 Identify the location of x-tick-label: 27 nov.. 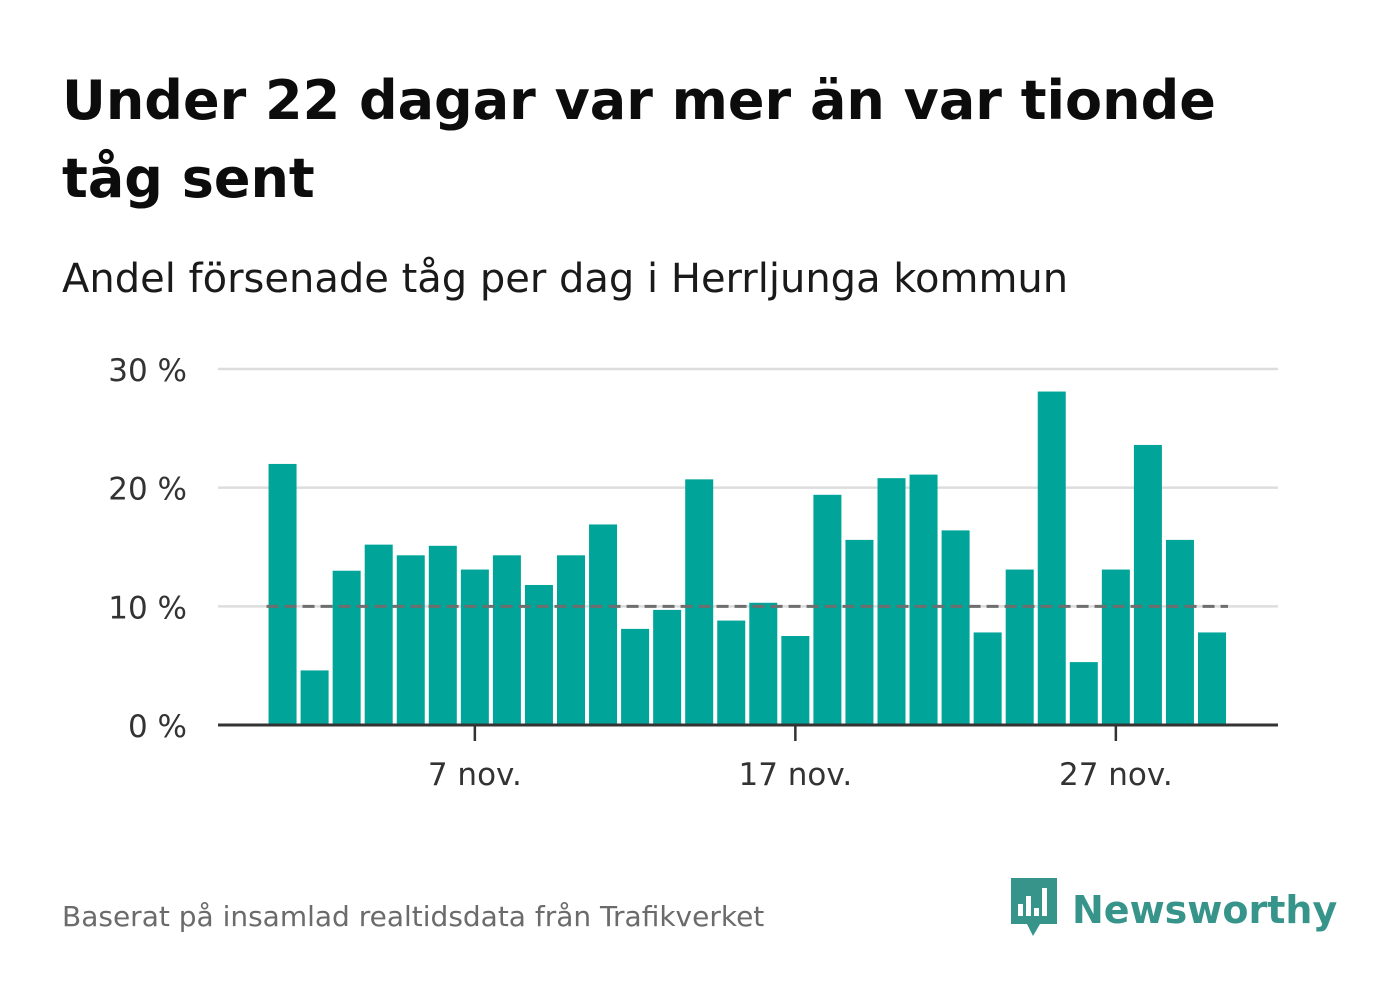
(1116, 775).